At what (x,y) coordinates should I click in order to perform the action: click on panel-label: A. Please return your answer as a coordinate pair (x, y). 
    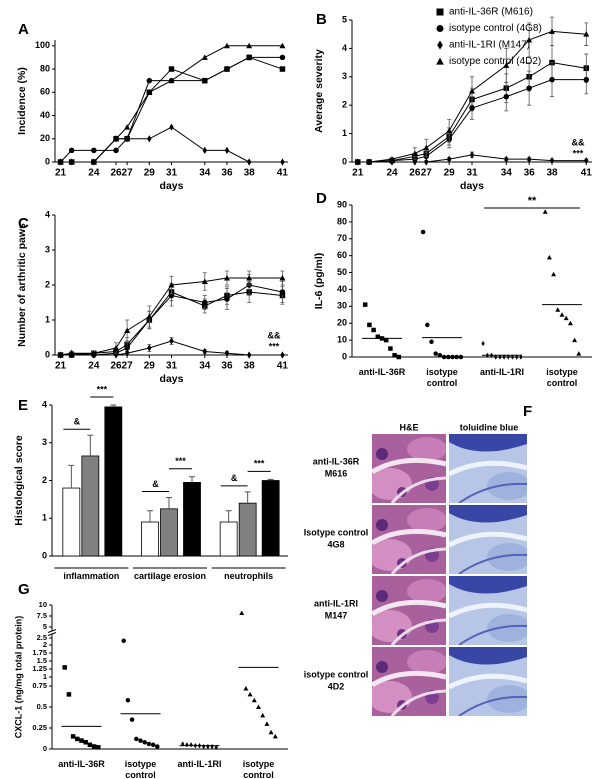
    Looking at the image, I should click on (23, 29).